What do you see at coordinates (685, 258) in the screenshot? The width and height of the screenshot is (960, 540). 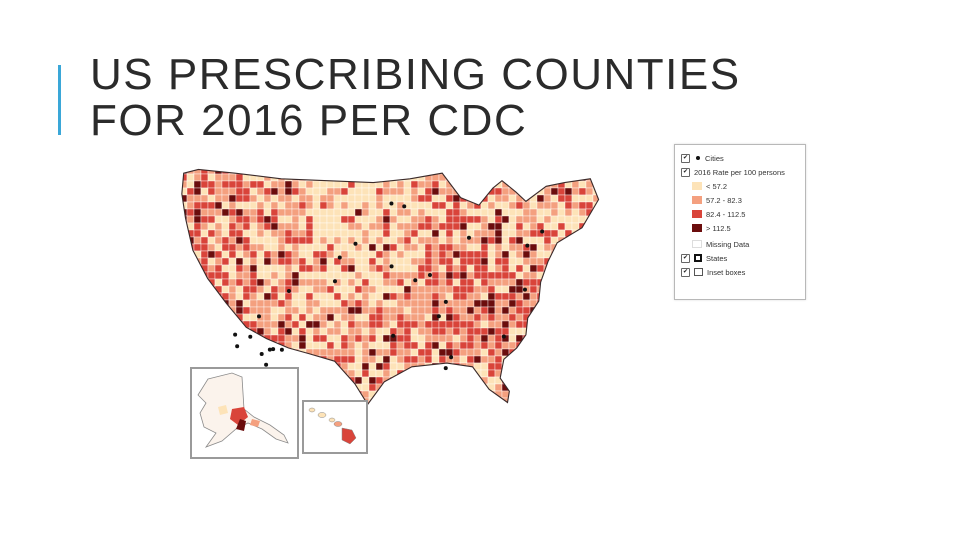 I see `states-checkbox: ✔` at bounding box center [685, 258].